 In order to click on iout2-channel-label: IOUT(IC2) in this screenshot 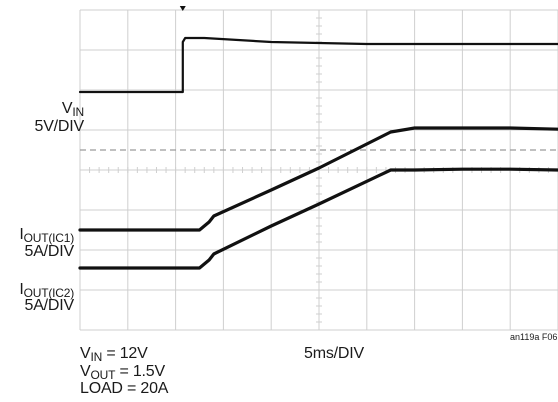, I will do `click(47, 290)`.